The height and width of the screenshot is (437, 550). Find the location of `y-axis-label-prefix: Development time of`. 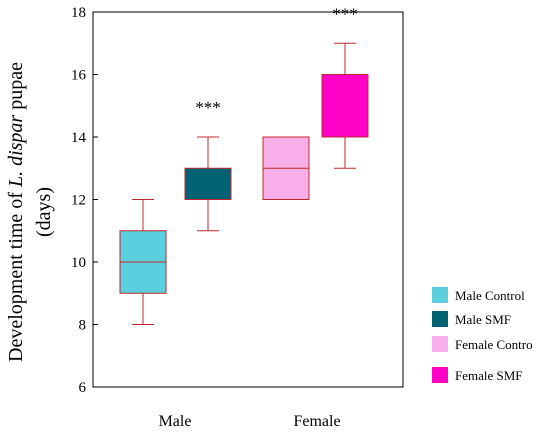

y-axis-label-prefix: Development time of is located at coordinates (16, 274).